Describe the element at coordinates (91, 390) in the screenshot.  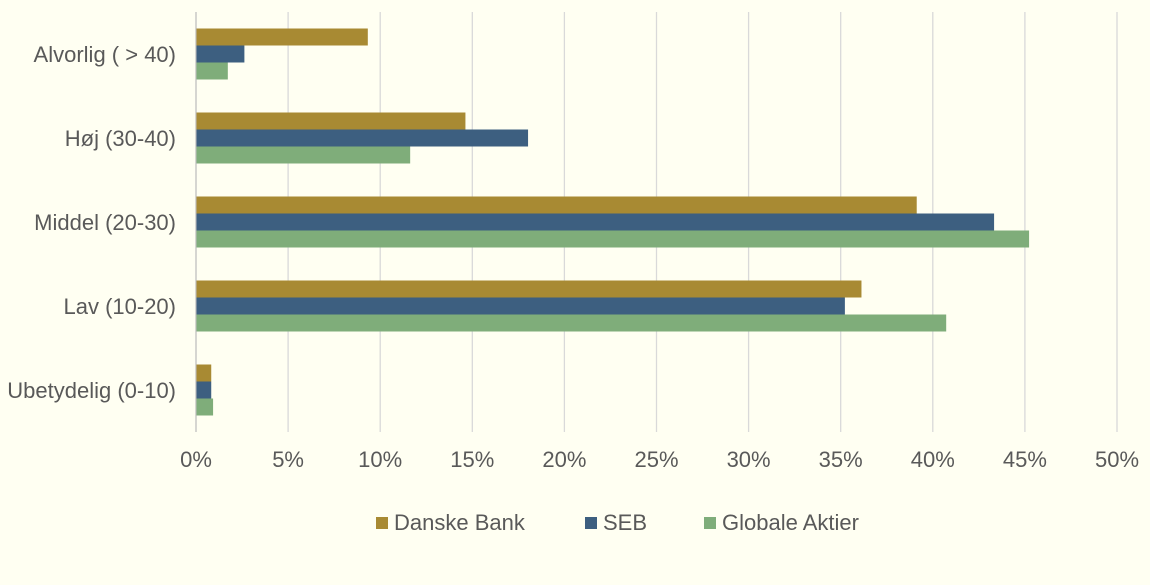
I see `category-label: Ubetydelig (0-10)` at that location.